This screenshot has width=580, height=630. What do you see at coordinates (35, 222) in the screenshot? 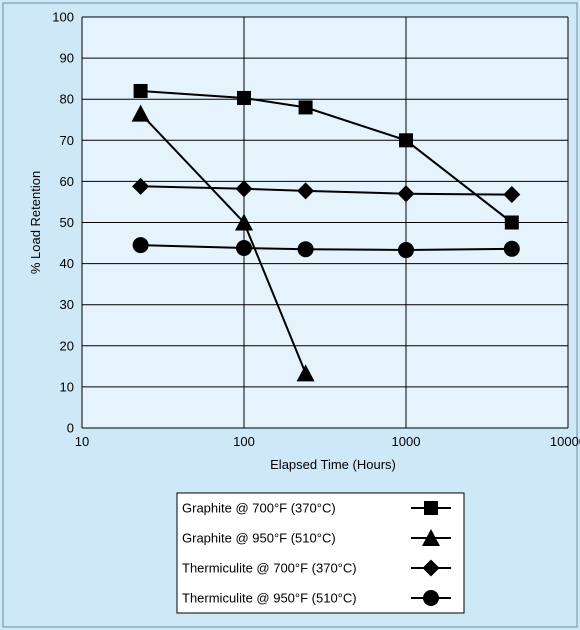
I see `y-axis-label: % Load Retention` at bounding box center [35, 222].